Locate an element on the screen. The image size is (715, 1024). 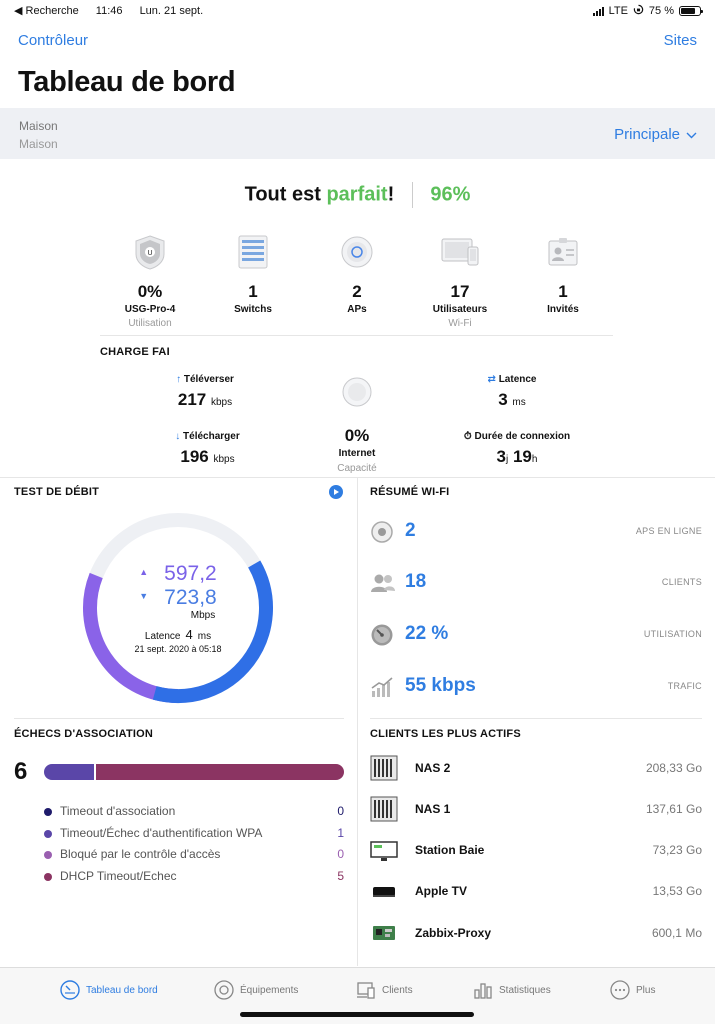
traffic-icon is located at coordinates (382, 687).